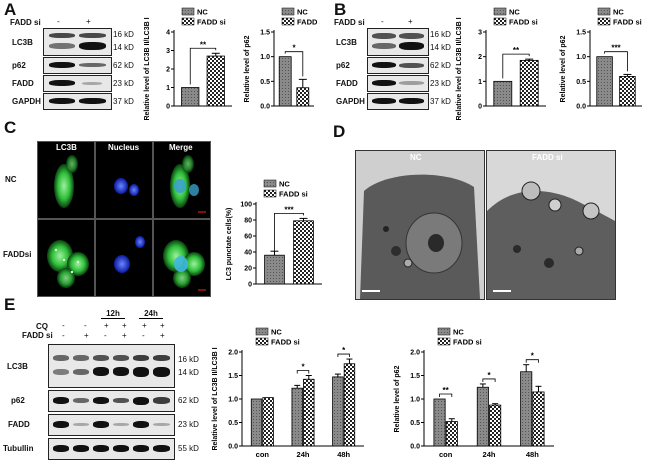 This screenshot has width=650, height=464. What do you see at coordinates (168, 51) in the screenshot?
I see `y-tick-label: 3` at bounding box center [168, 51].